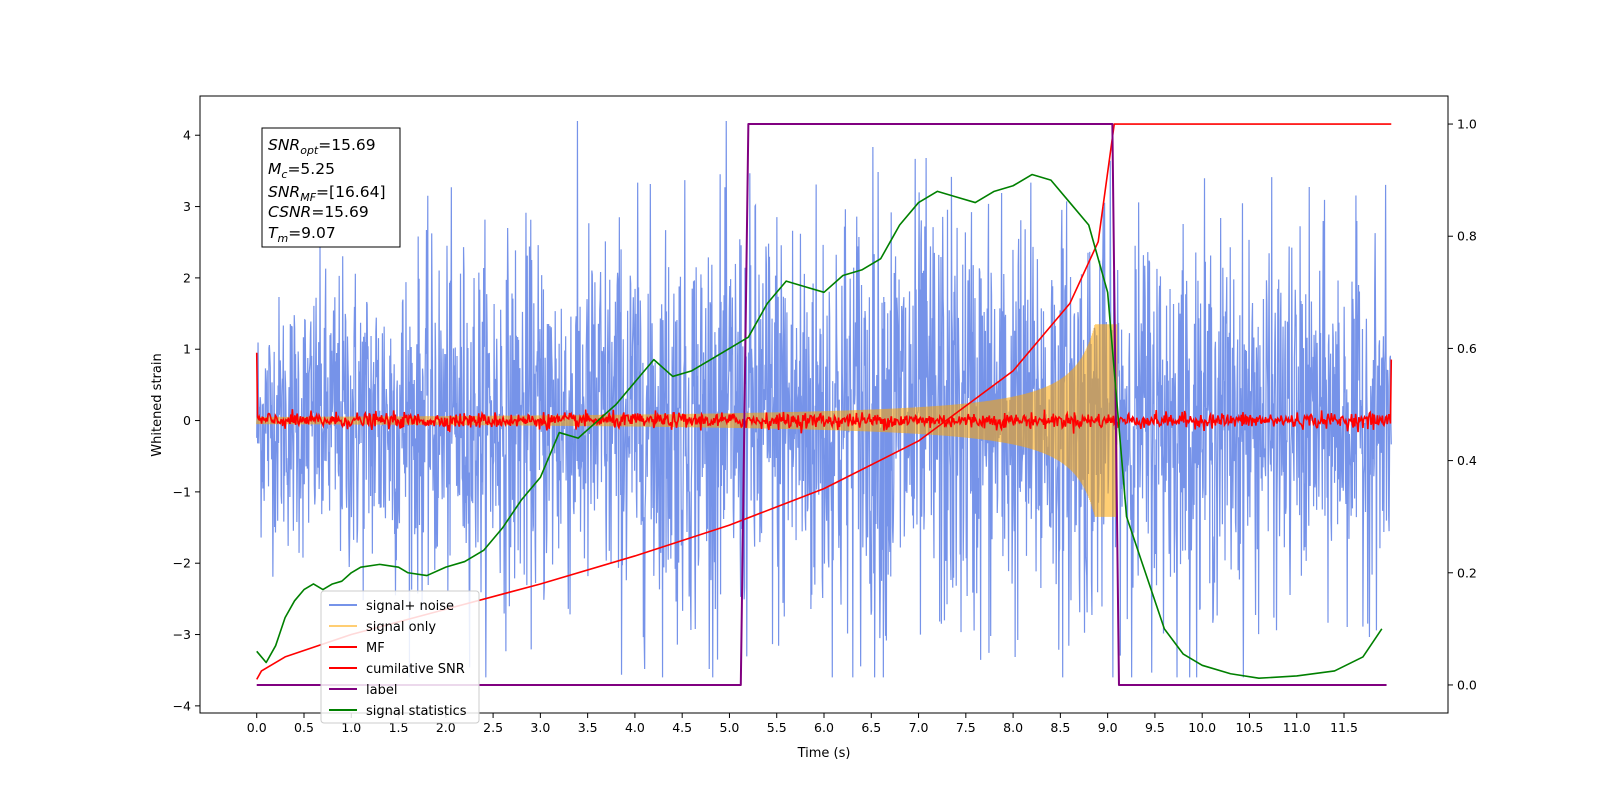 The image size is (1600, 800). Describe the element at coordinates (416, 711) in the screenshot. I see `legend-label: signal statistics` at that location.